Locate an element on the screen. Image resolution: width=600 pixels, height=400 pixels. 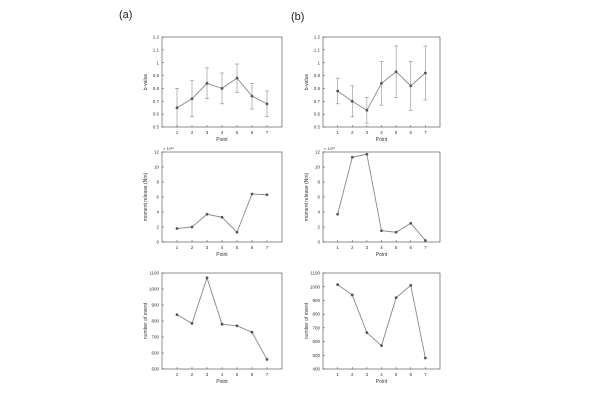
y-tick-label: 6 is located at coordinates (157, 197).